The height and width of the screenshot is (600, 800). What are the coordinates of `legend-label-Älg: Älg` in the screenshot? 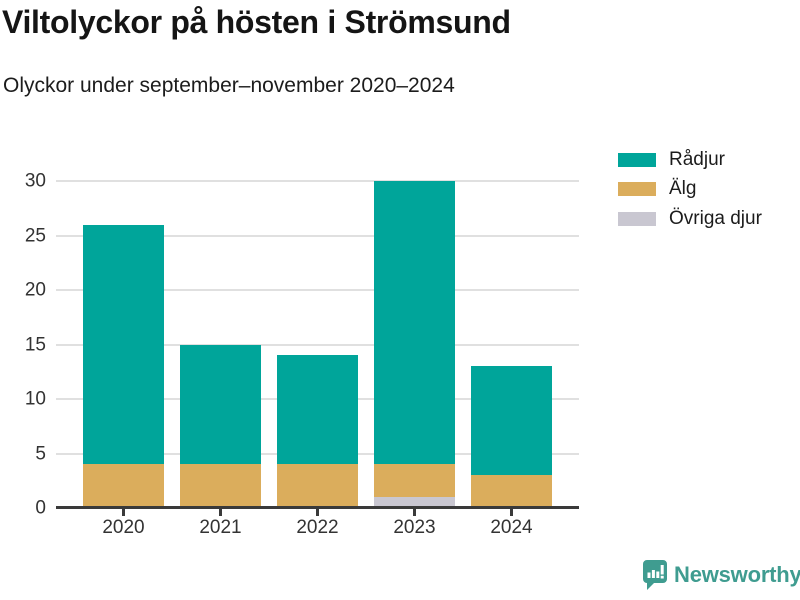 It's located at (683, 189).